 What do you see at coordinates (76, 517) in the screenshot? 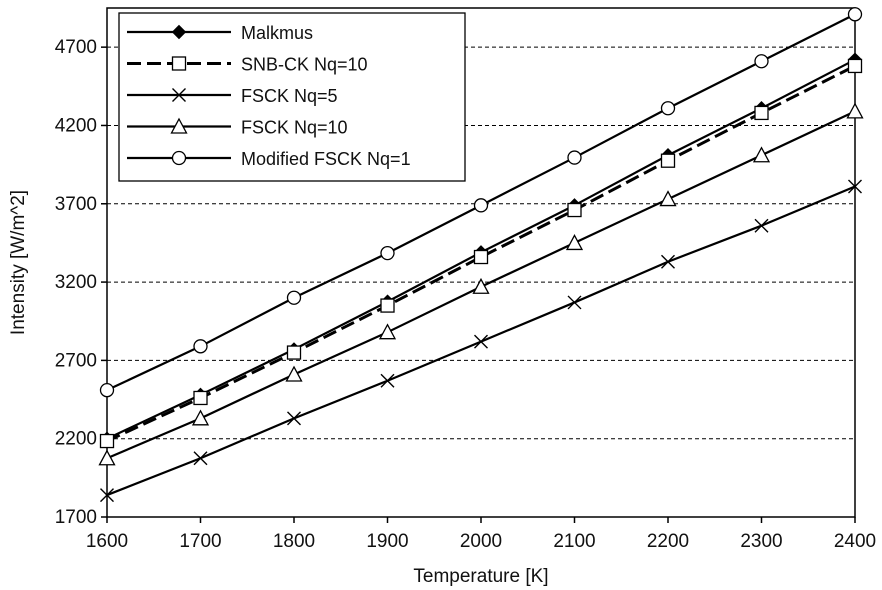
I see `y-tick-label: 1700` at bounding box center [76, 517].